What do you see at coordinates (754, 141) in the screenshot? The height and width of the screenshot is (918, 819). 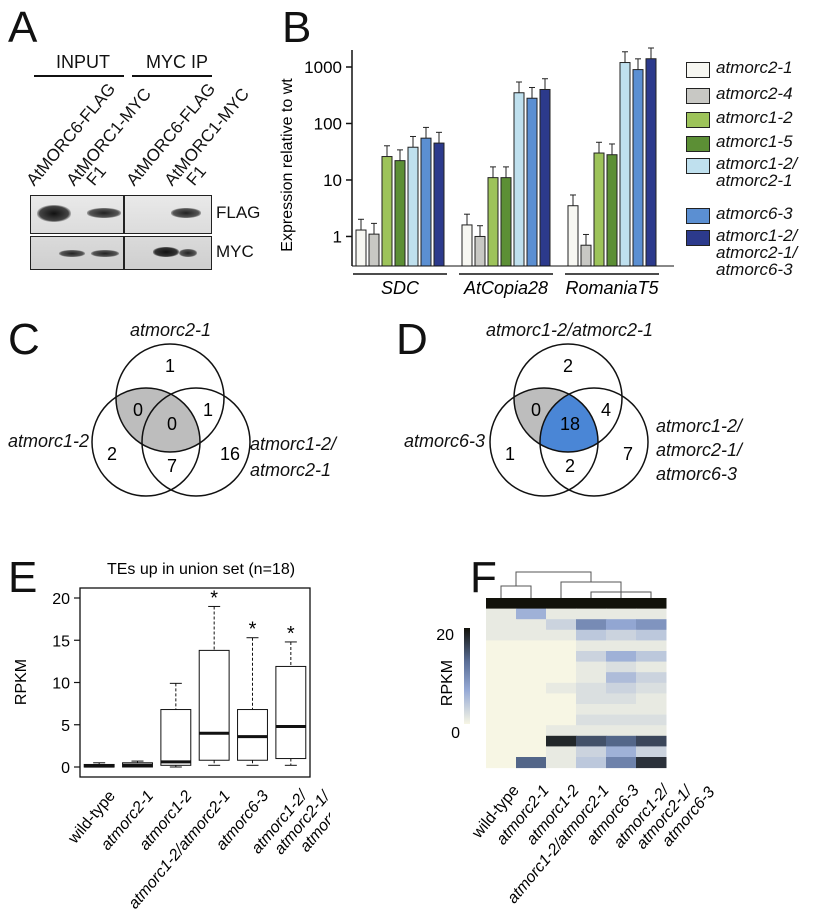 I see `legend-label: atmorc1-5` at bounding box center [754, 141].